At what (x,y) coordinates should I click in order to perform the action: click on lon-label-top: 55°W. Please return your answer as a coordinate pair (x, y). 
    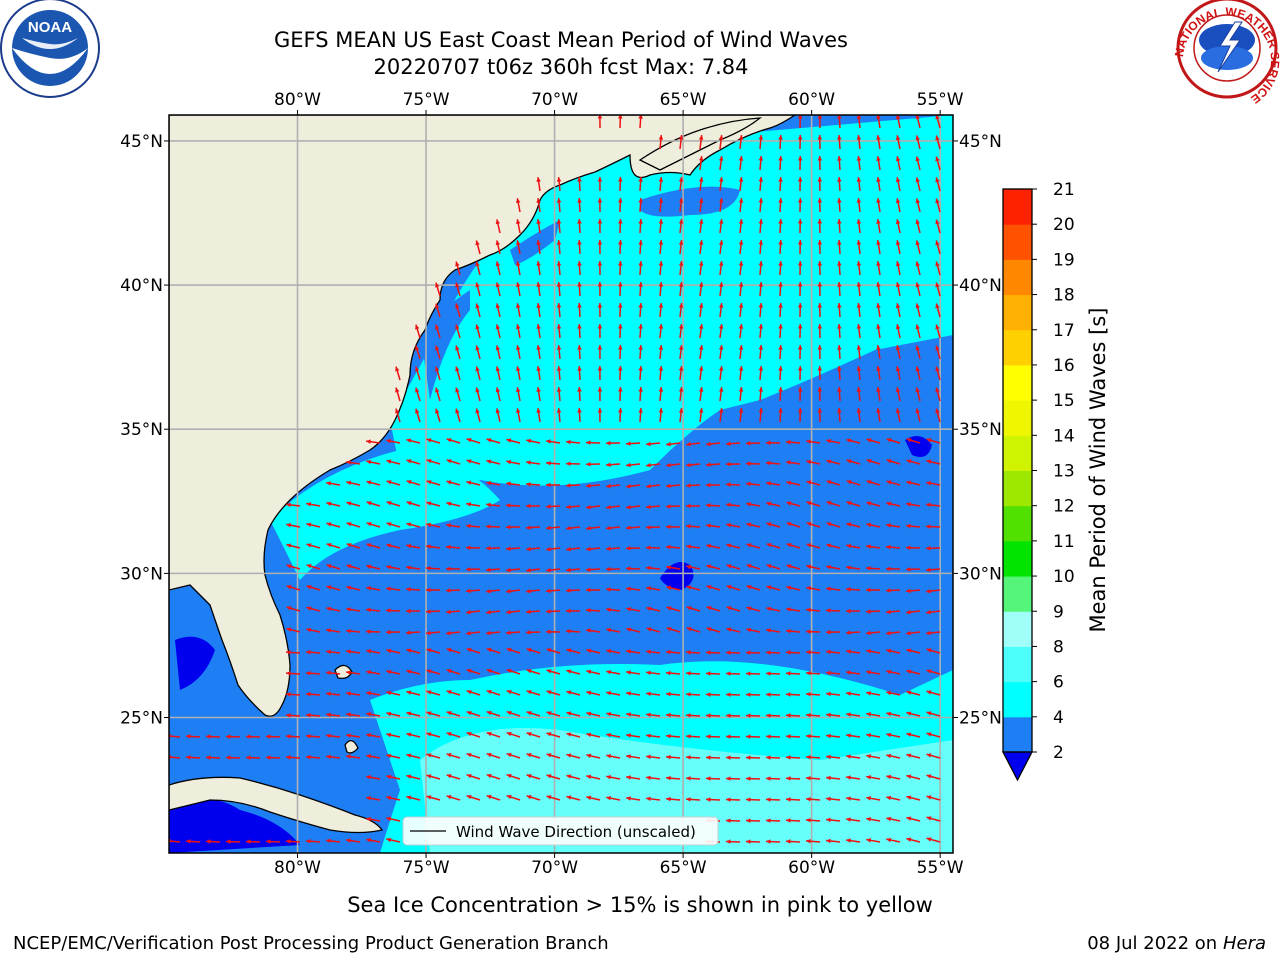
    Looking at the image, I should click on (940, 100).